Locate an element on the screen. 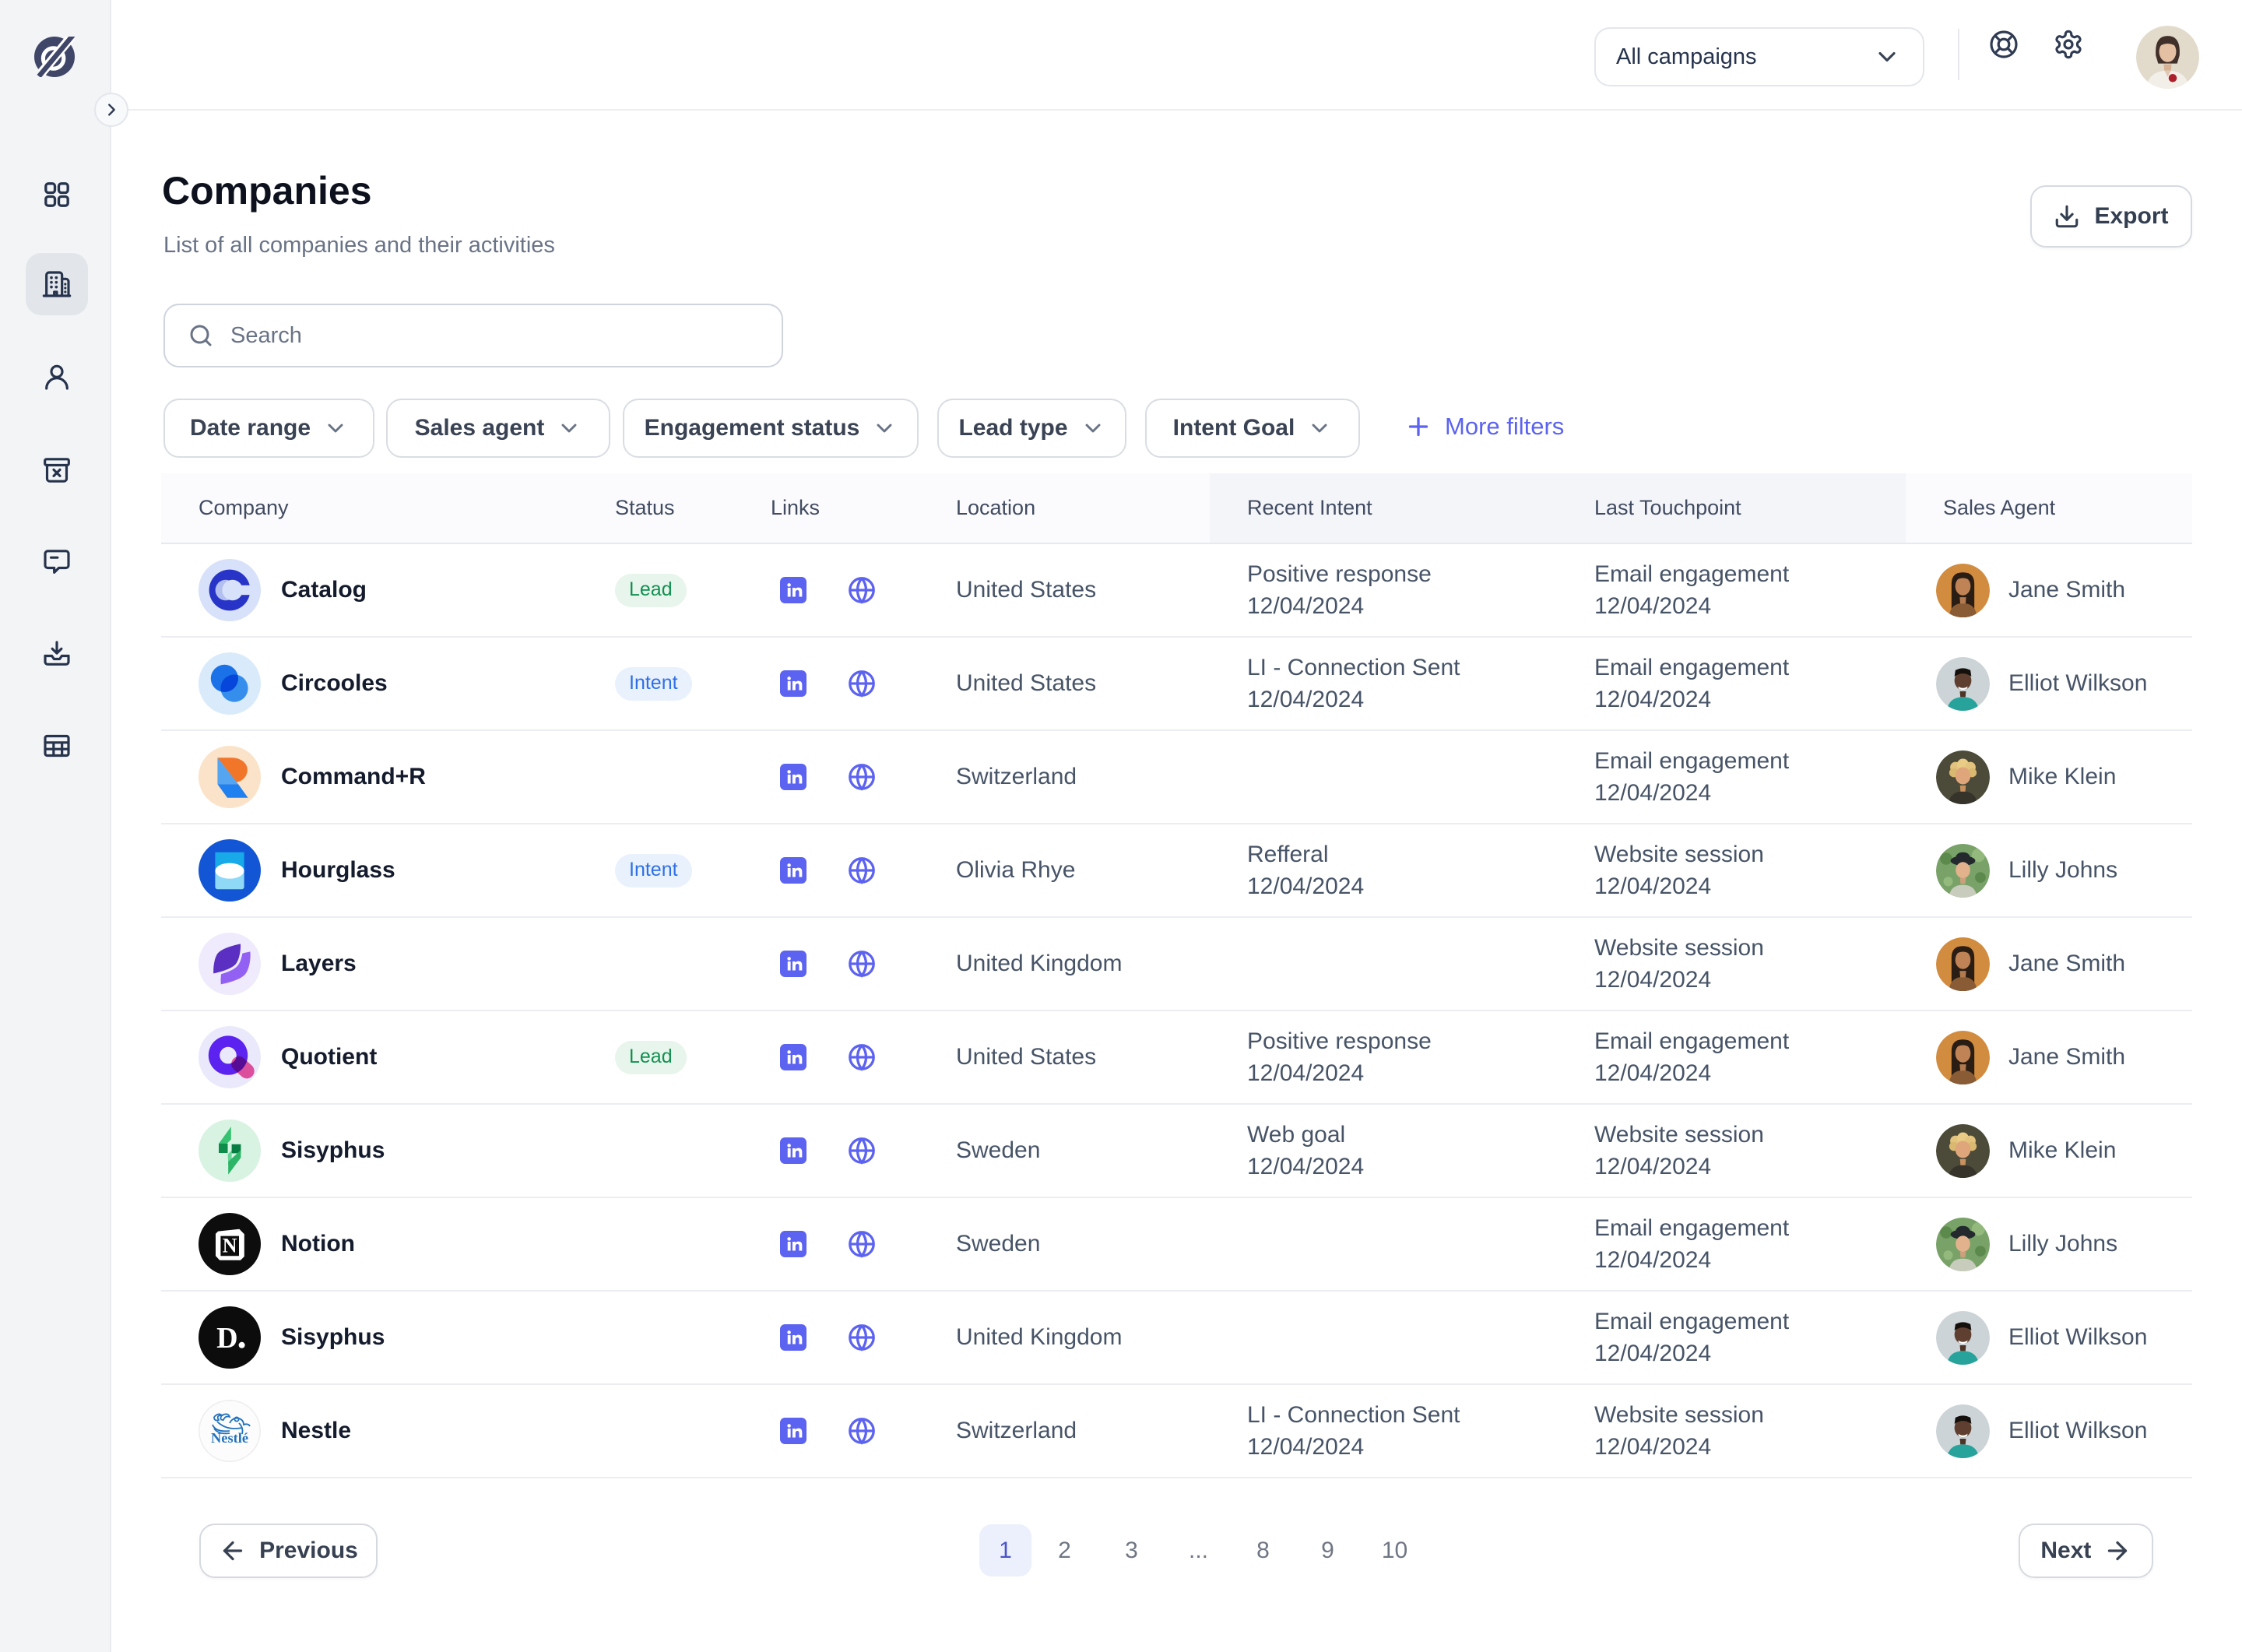 This screenshot has width=2242, height=1652. svg-text: Nestlé is located at coordinates (229, 1438).